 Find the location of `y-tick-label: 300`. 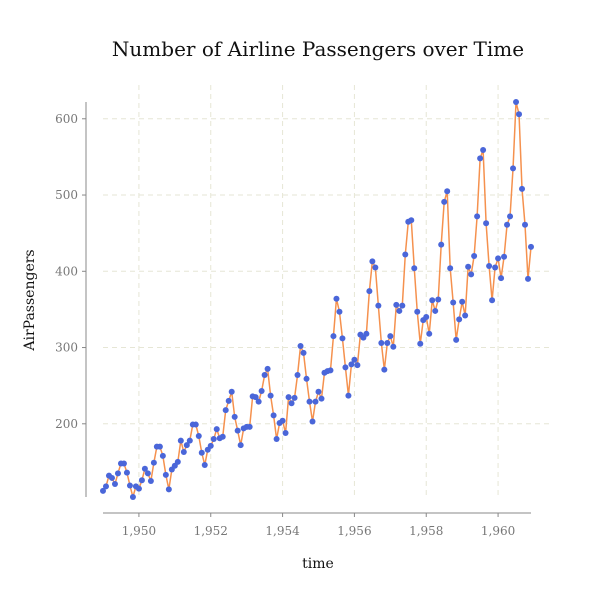

y-tick-label: 300 is located at coordinates (66, 348).